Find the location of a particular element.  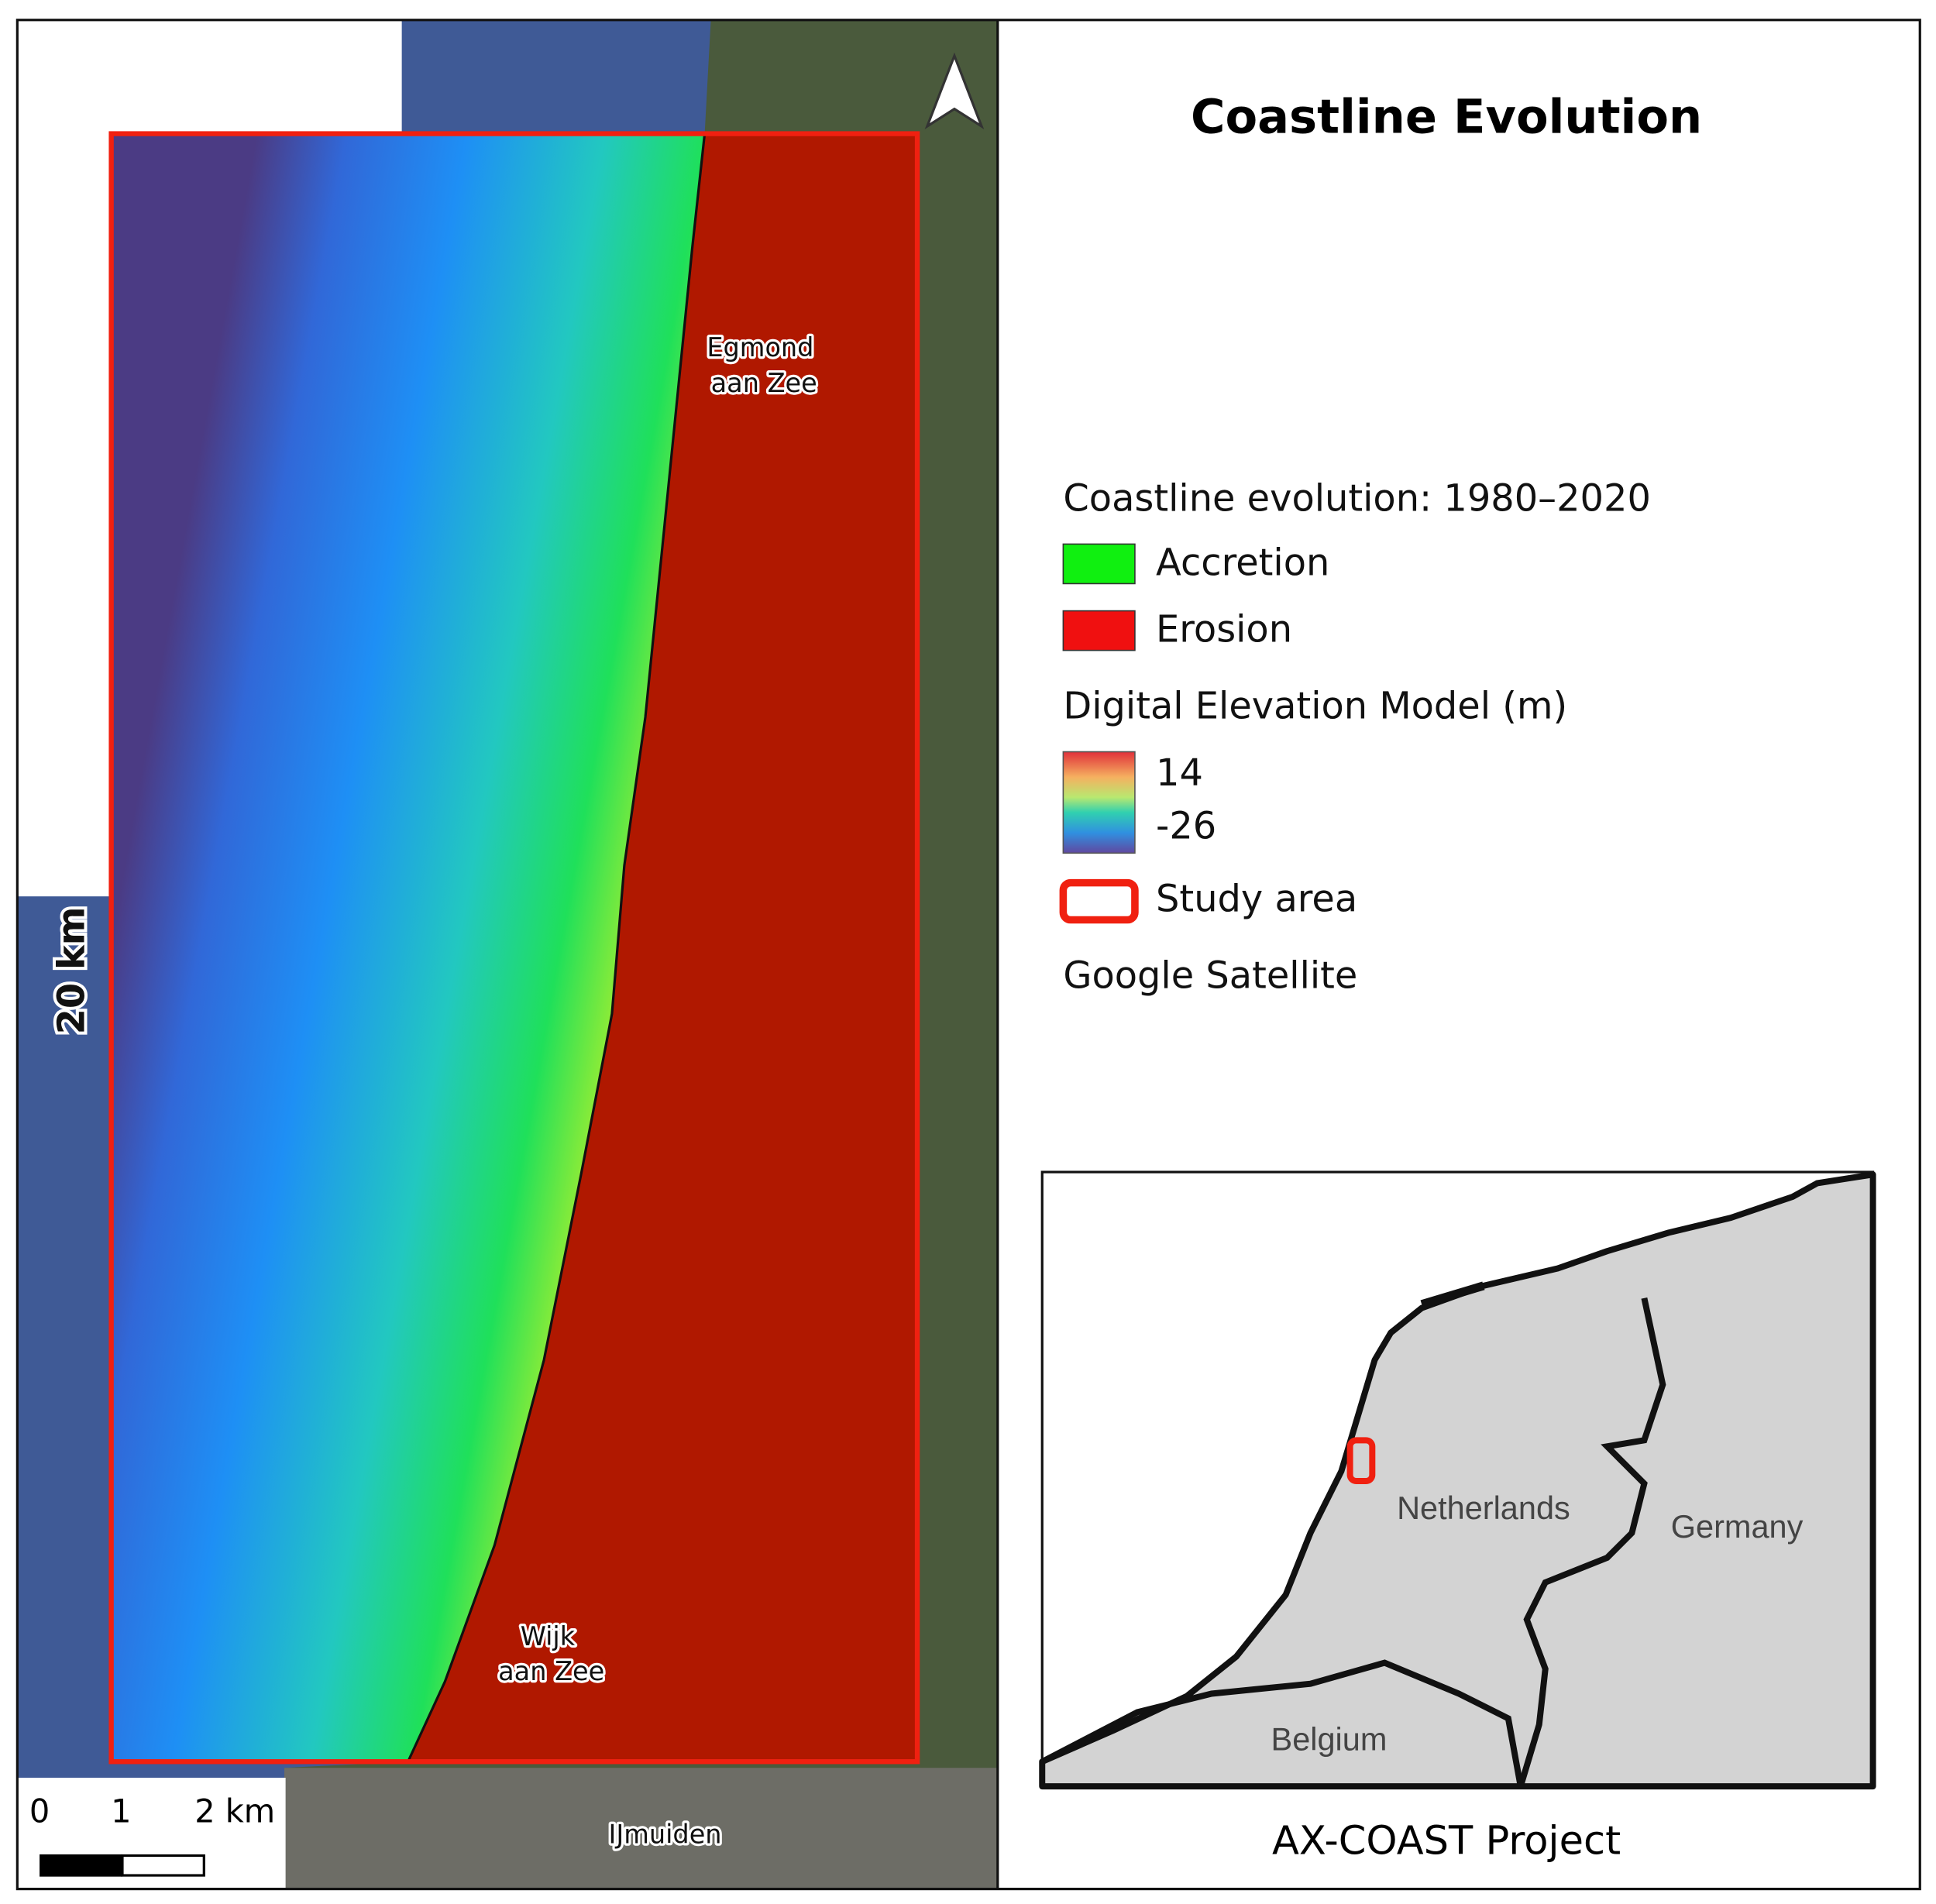

study-location is located at coordinates (1361, 1460).